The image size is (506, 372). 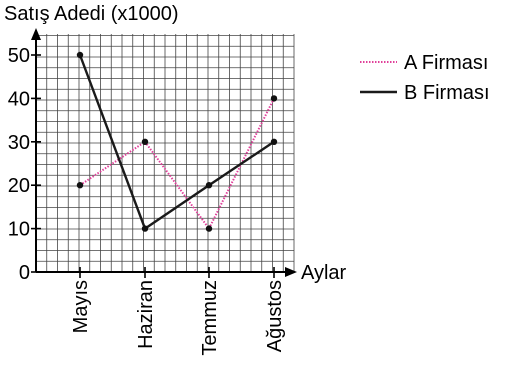 I want to click on legend: A Firması B Firması, so click(x=425, y=78).